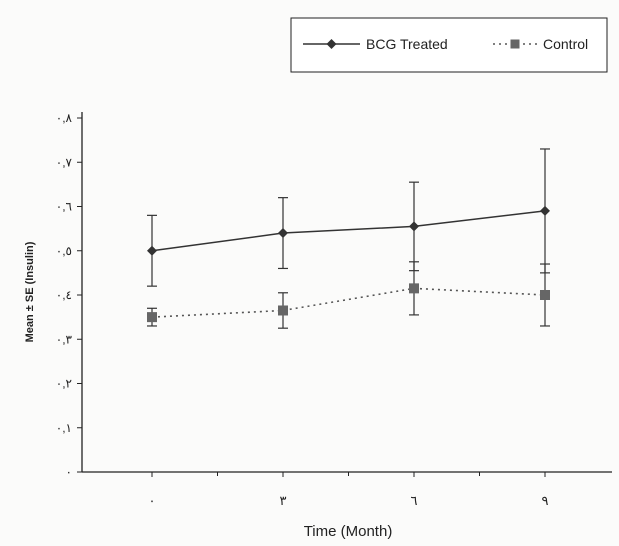 This screenshot has height=546, width=619. I want to click on y-tick-label: ٠,١, so click(64, 428).